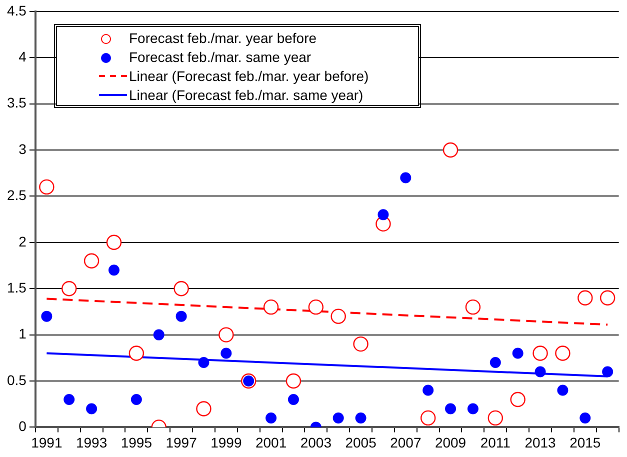  Describe the element at coordinates (316, 442) in the screenshot. I see `x-tick-label: 2003` at that location.